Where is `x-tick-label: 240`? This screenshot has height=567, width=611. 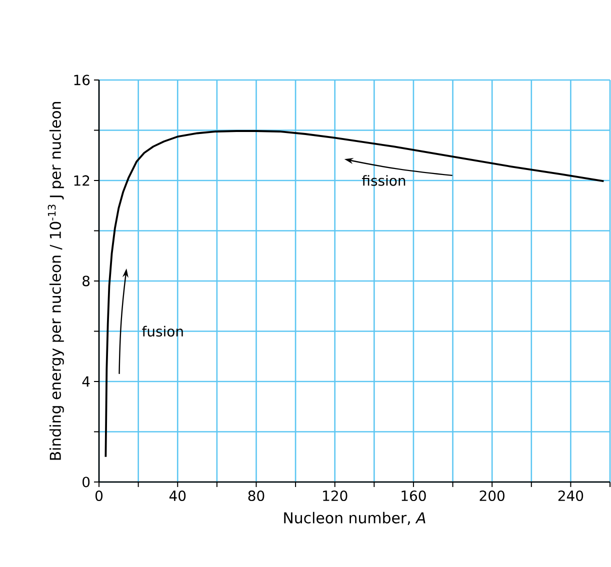
x-tick-label: 240 is located at coordinates (571, 496).